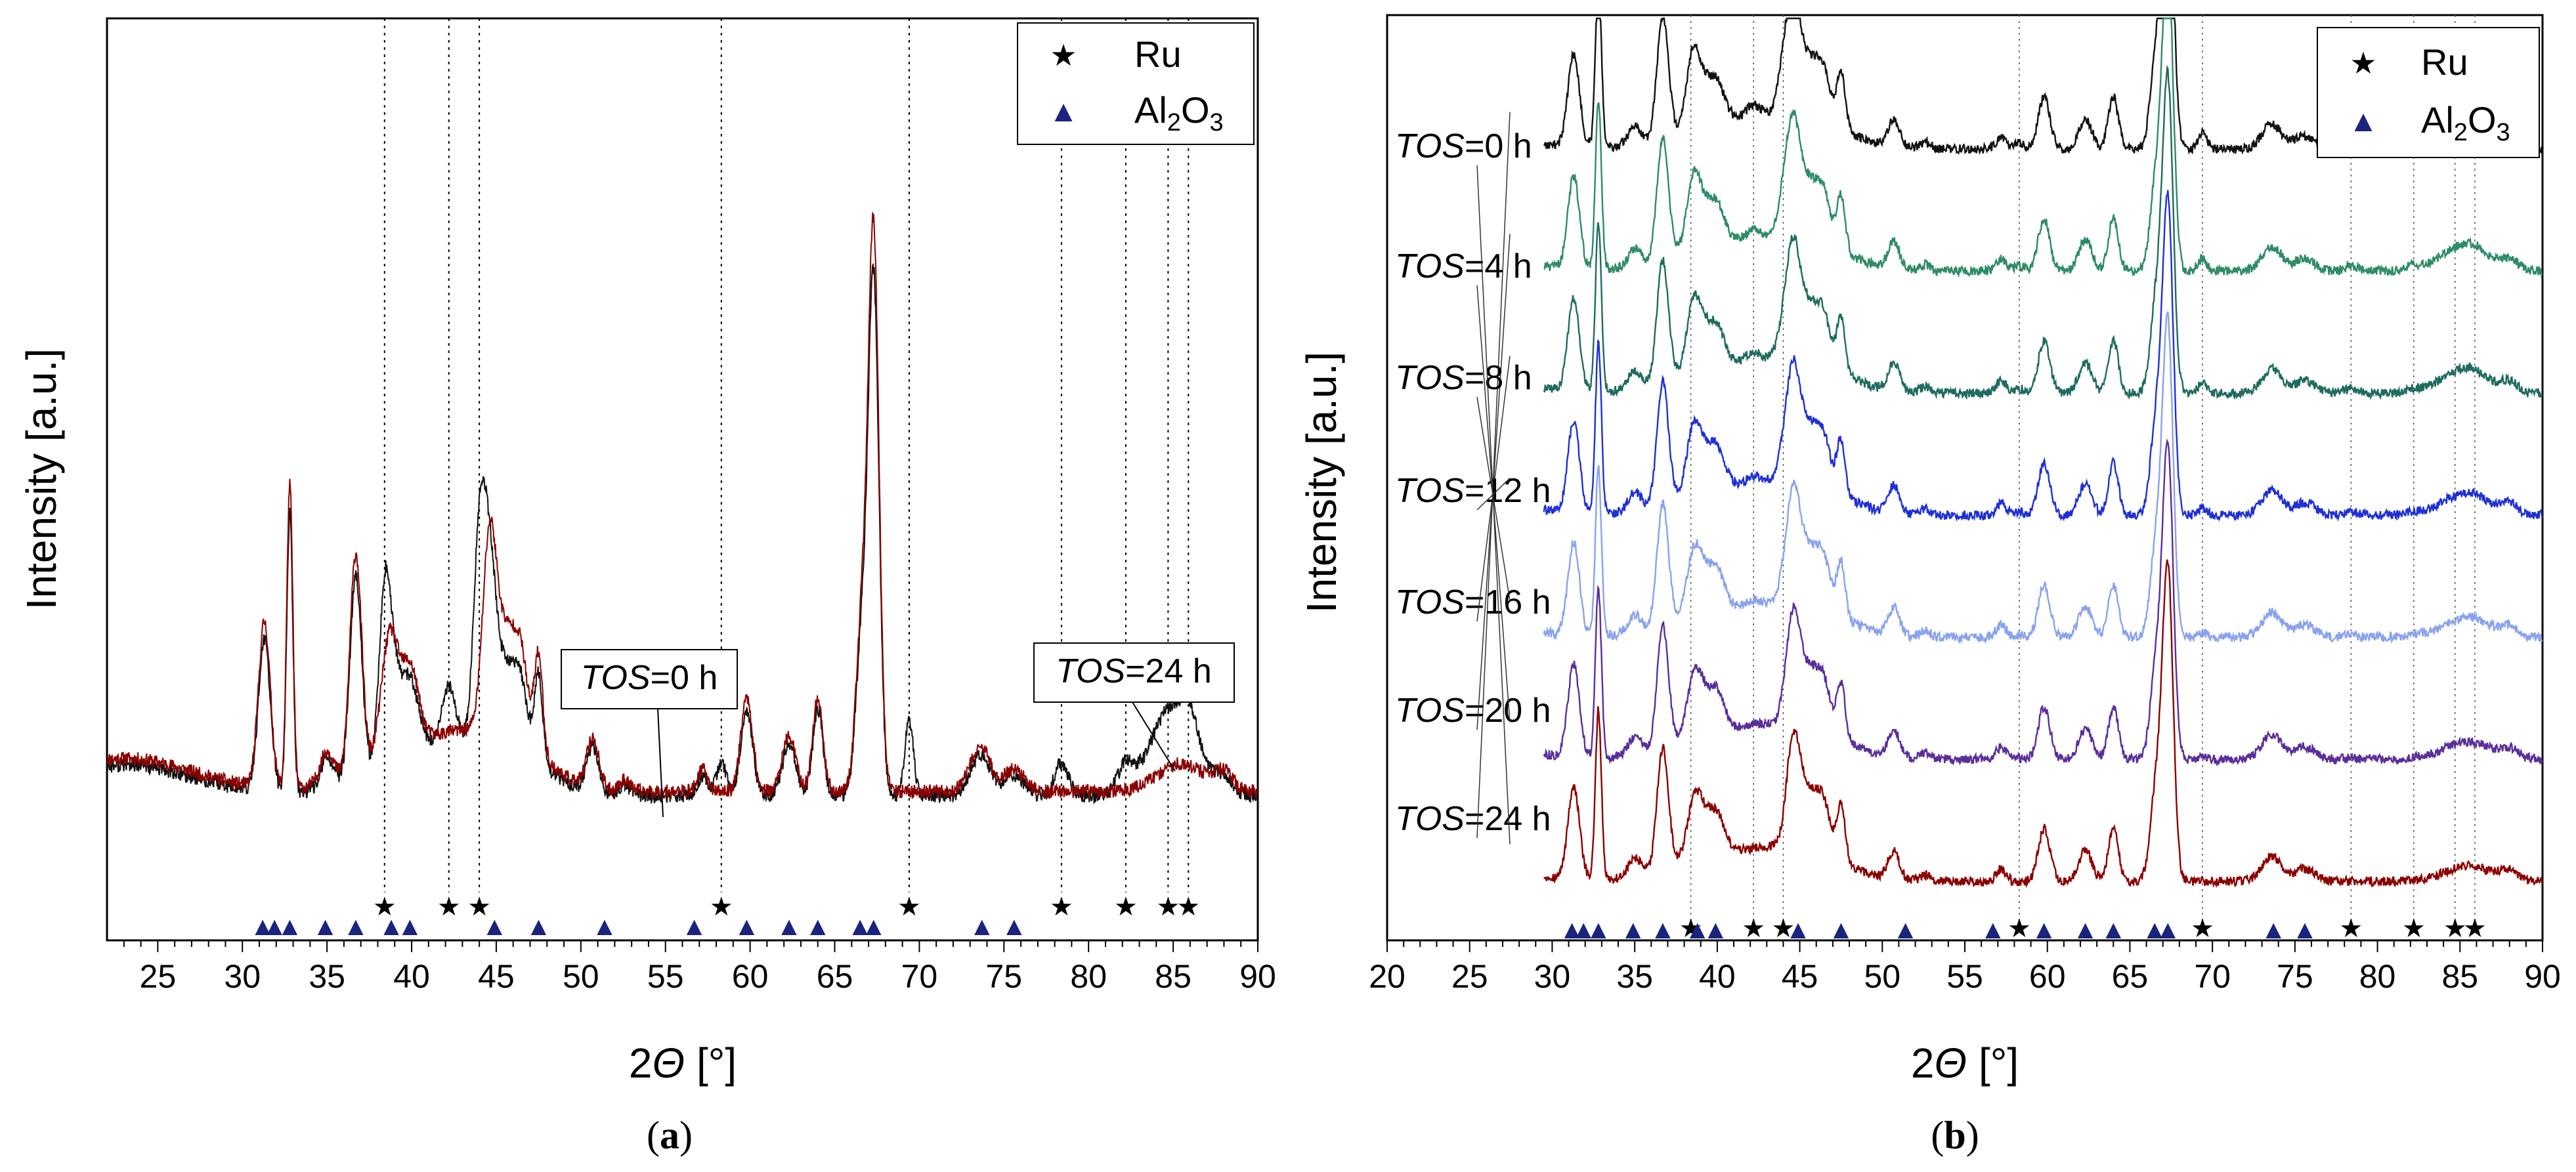  Describe the element at coordinates (616, 678) in the screenshot. I see `panel-a-annotation-tos0-italic: TOS` at that location.